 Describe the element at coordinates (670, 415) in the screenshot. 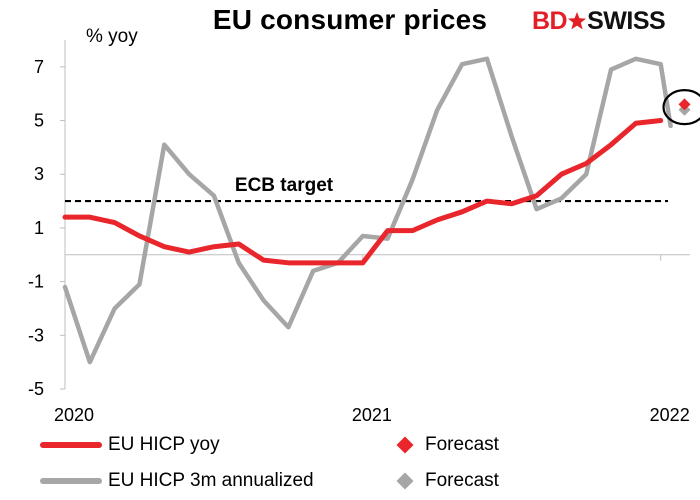

I see `x-tick-label: 2022` at that location.